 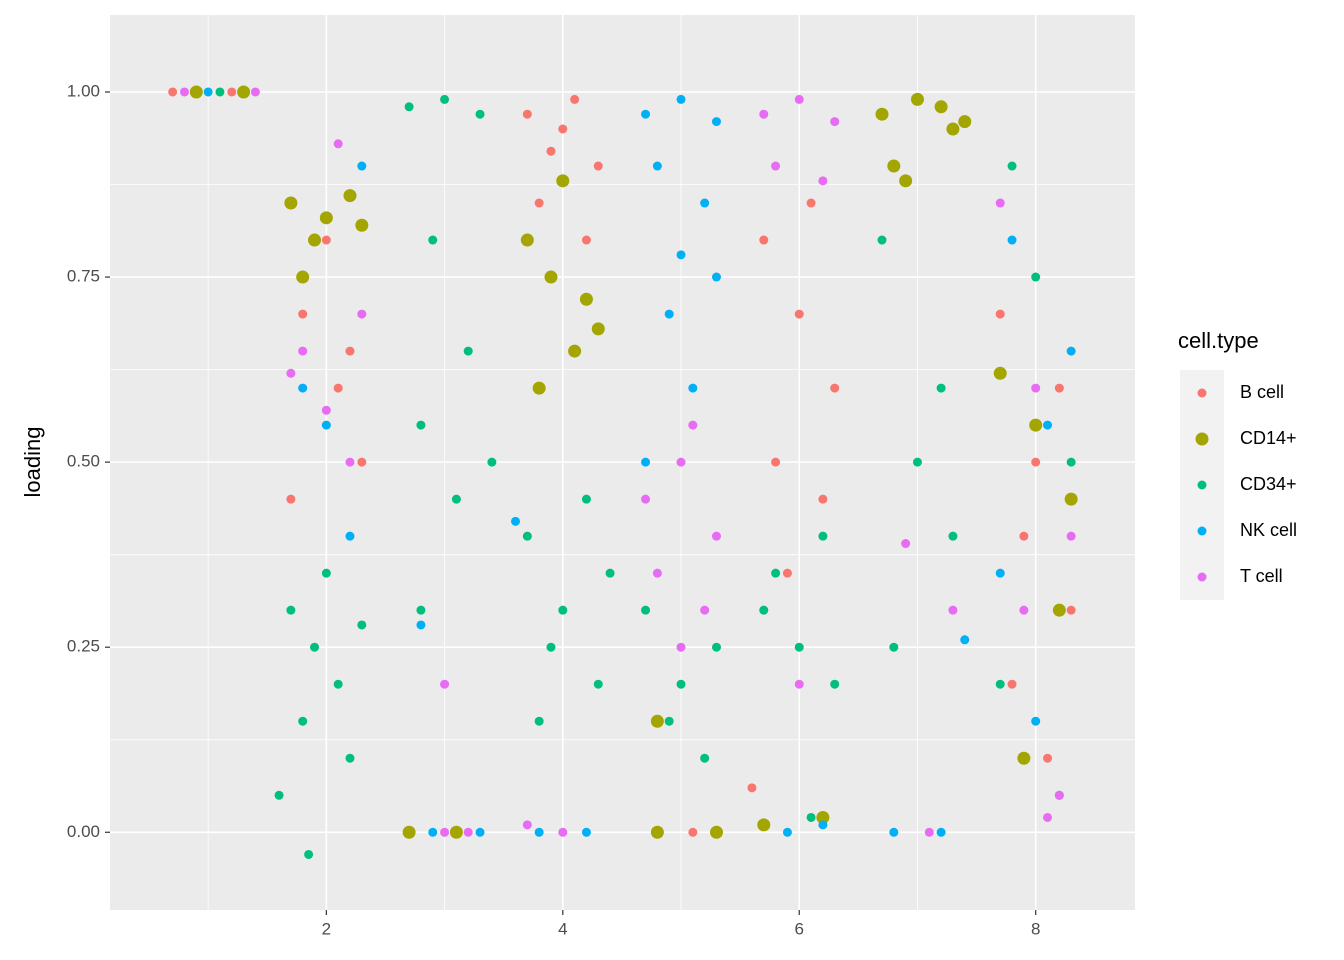 I want to click on legend-label: CD14+, so click(x=1268, y=438).